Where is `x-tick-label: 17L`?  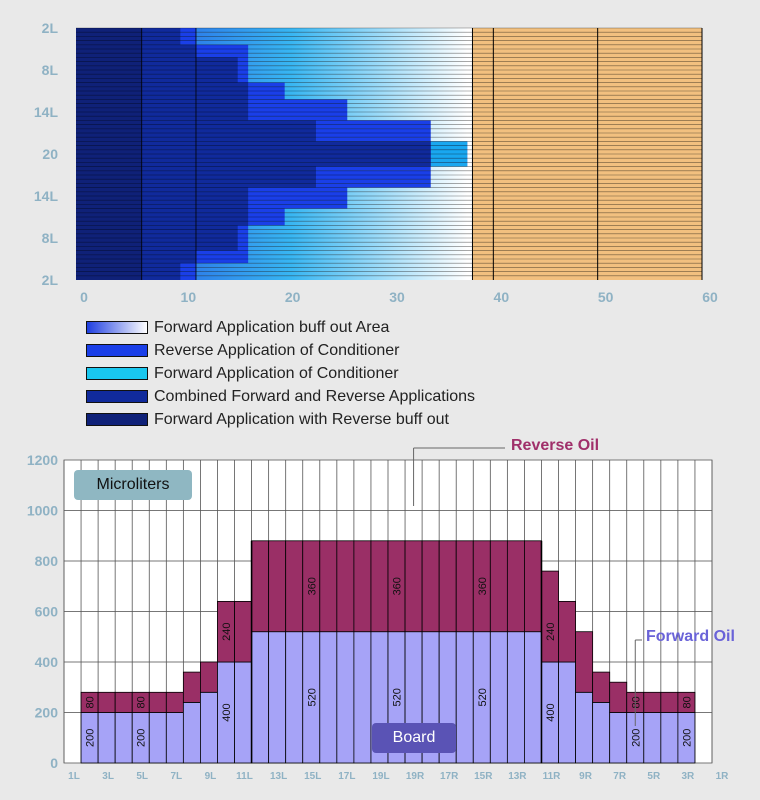 x-tick-label: 17L is located at coordinates (346, 776).